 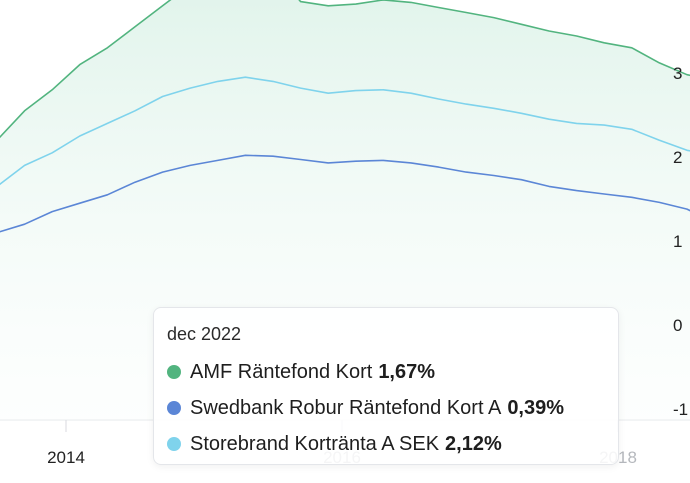 What do you see at coordinates (680, 409) in the screenshot?
I see `y-tick-label: -1` at bounding box center [680, 409].